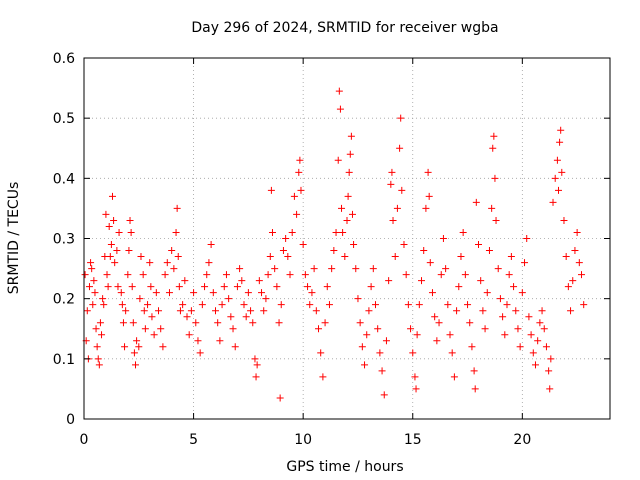 The width and height of the screenshot is (640, 480). I want to click on y-tick-label: 0, so click(70, 420).